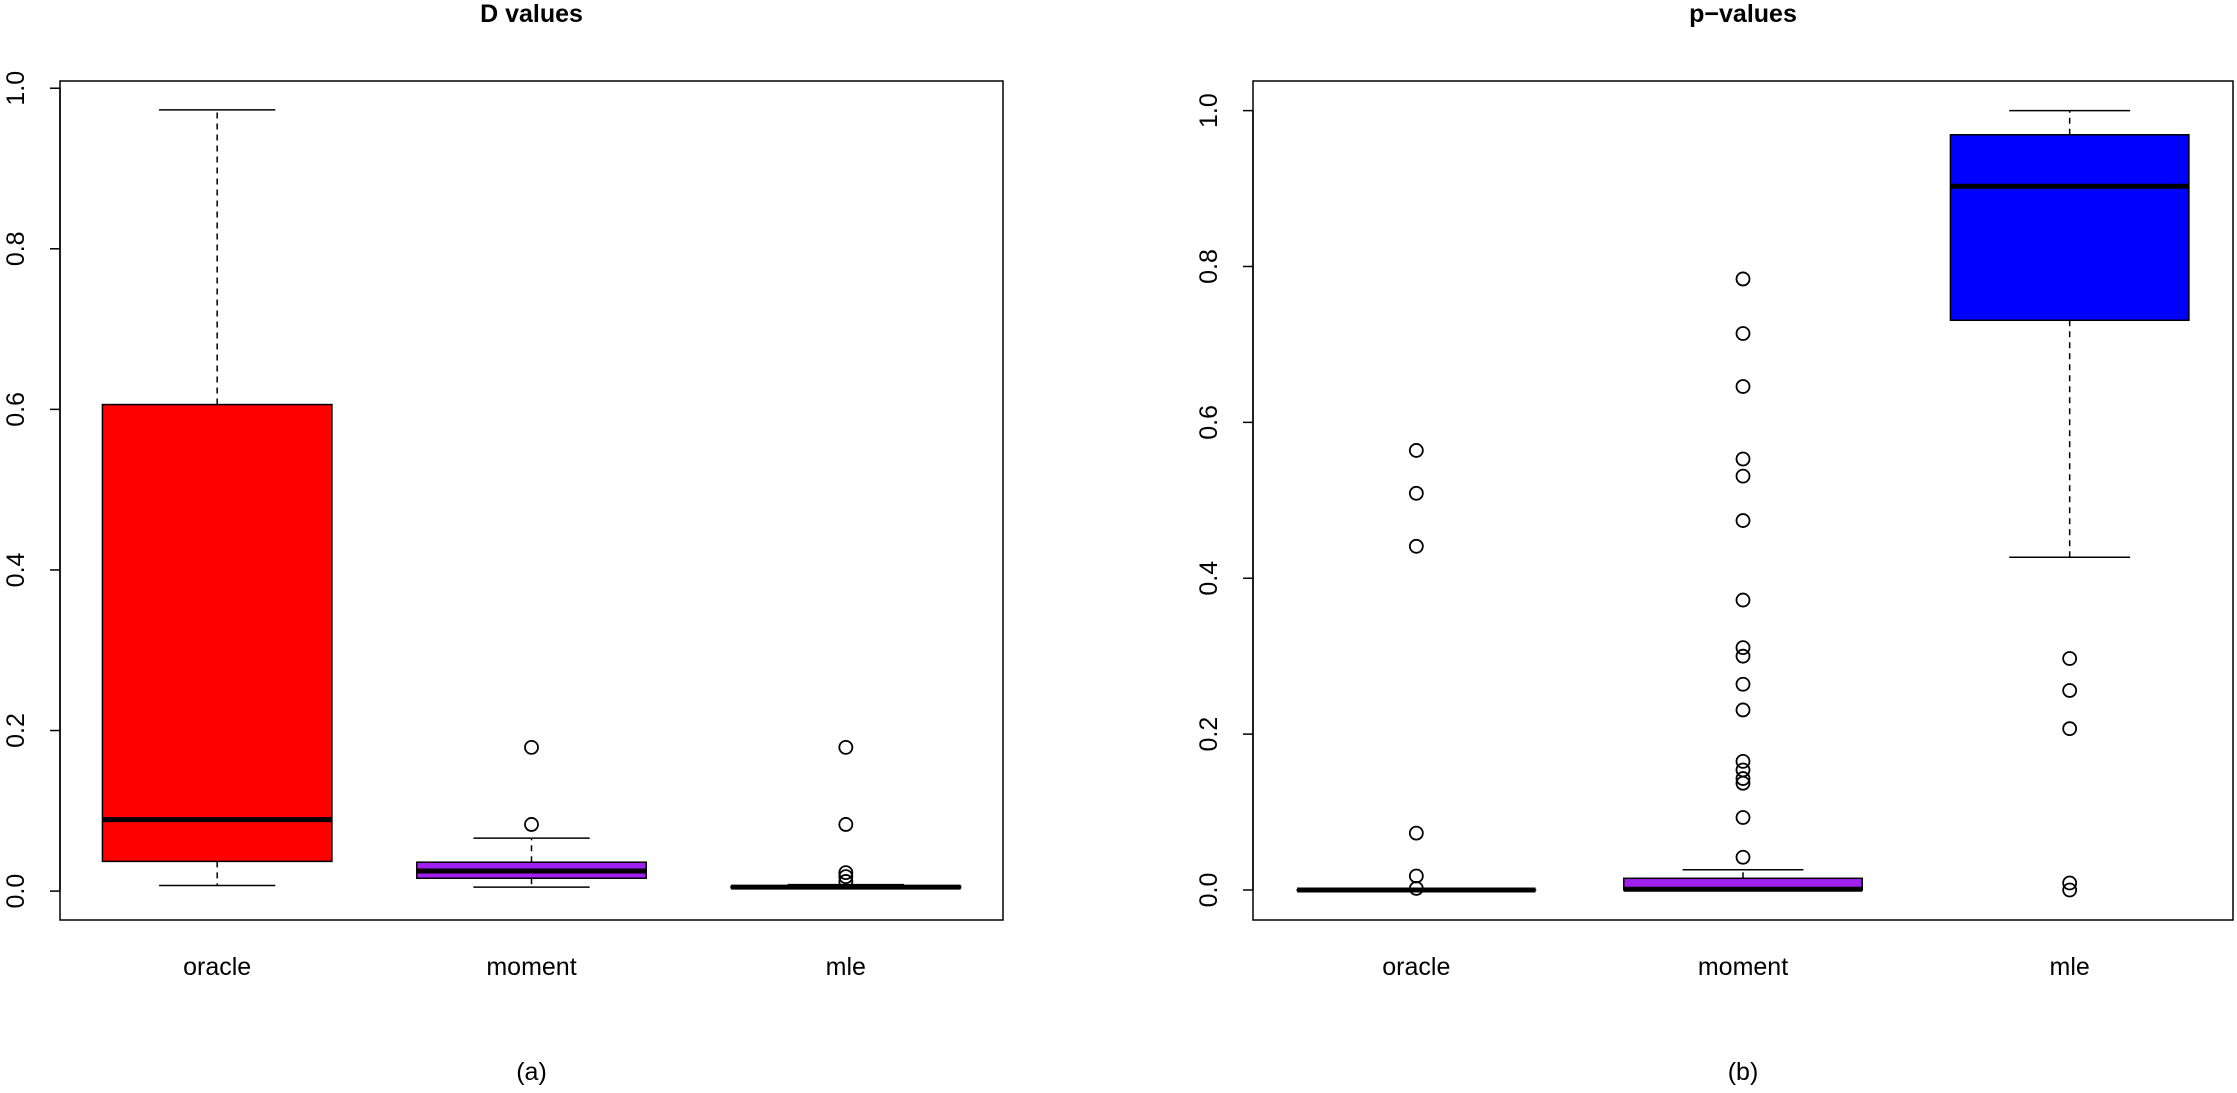 The height and width of the screenshot is (1093, 2237). What do you see at coordinates (1743, 1072) in the screenshot?
I see `caption: (b)` at bounding box center [1743, 1072].